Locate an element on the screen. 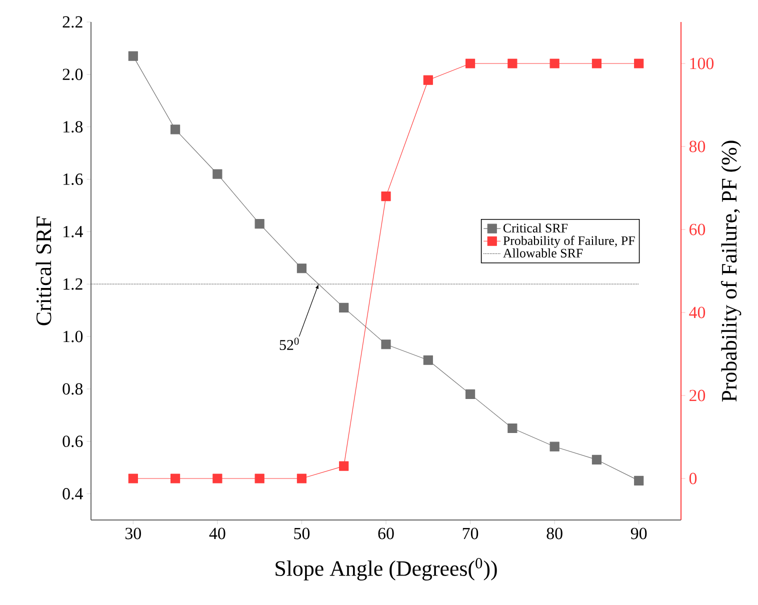 This screenshot has width=758, height=605. x-tick-label: 60 is located at coordinates (386, 534).